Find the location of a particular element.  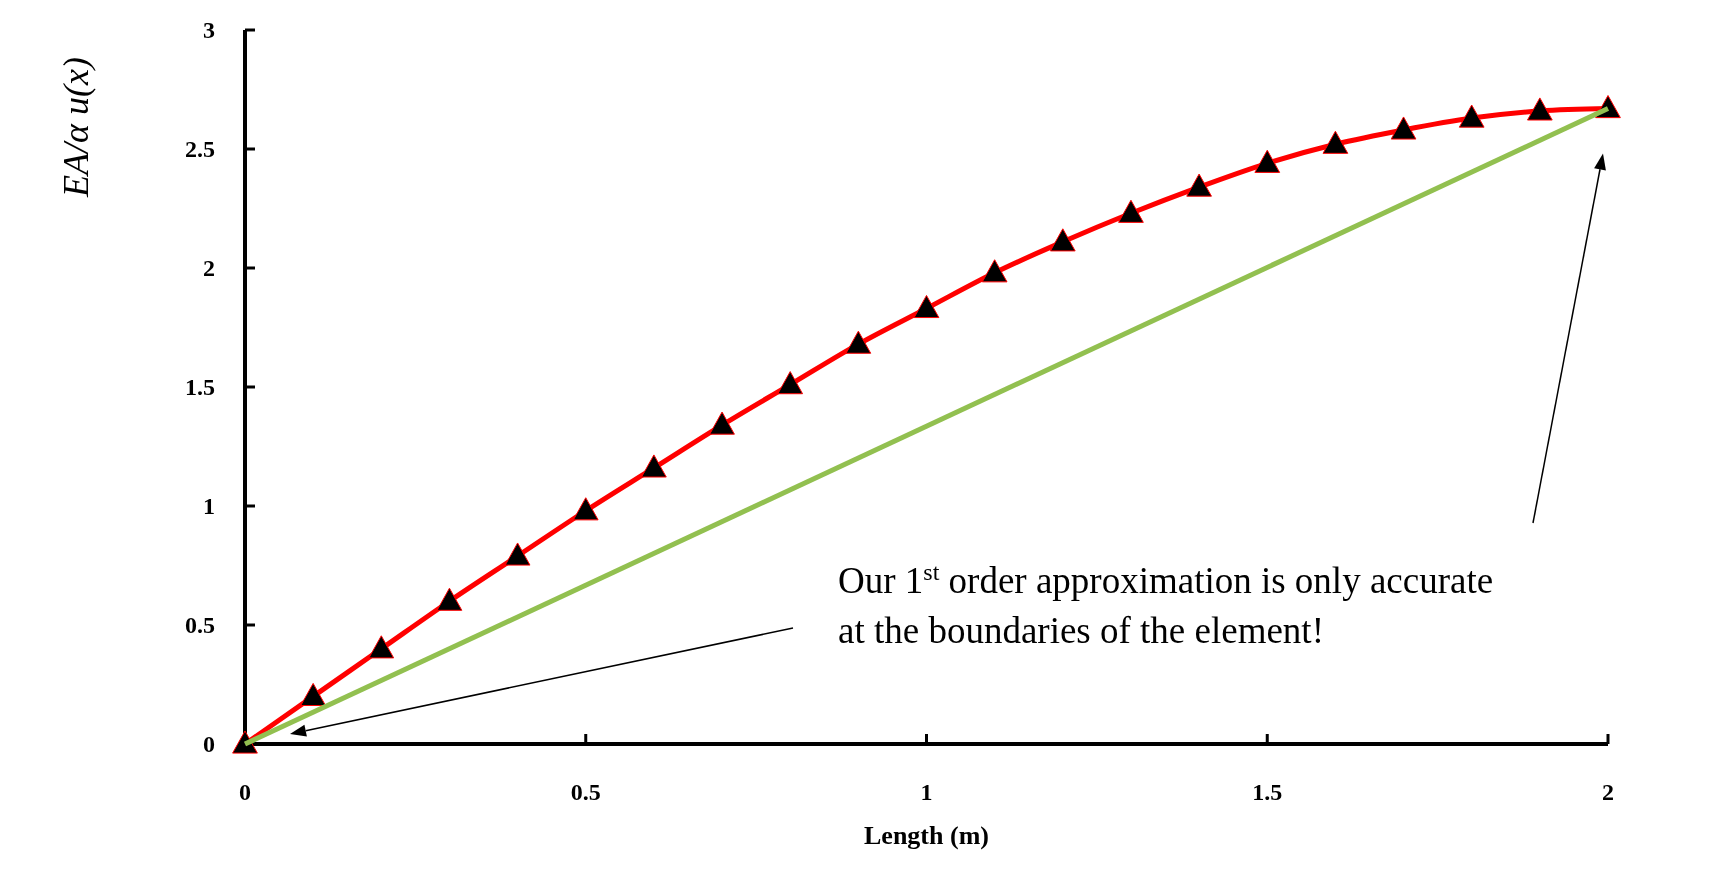

y-tick-label: 2 is located at coordinates (209, 268).